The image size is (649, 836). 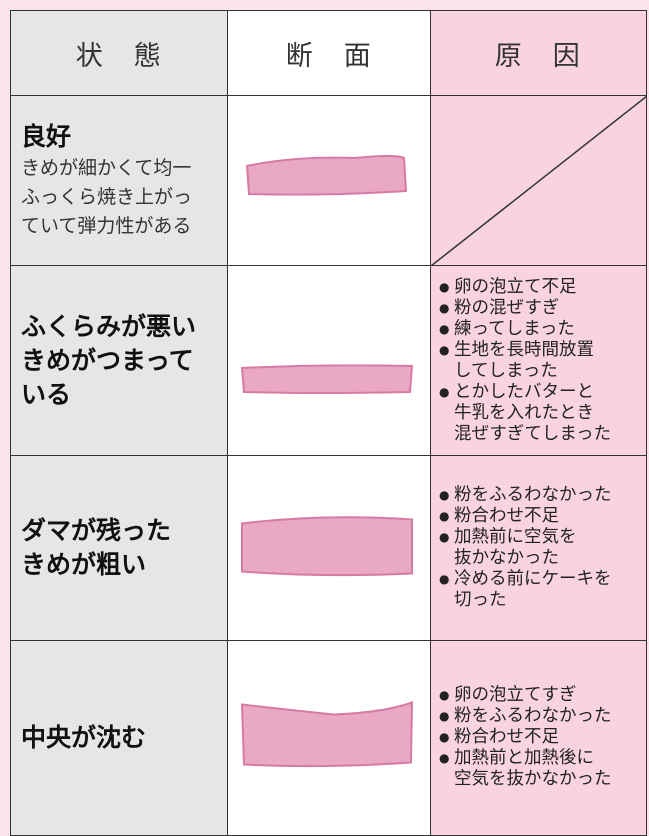 I want to click on cause-line: してしまった, so click(x=506, y=370).